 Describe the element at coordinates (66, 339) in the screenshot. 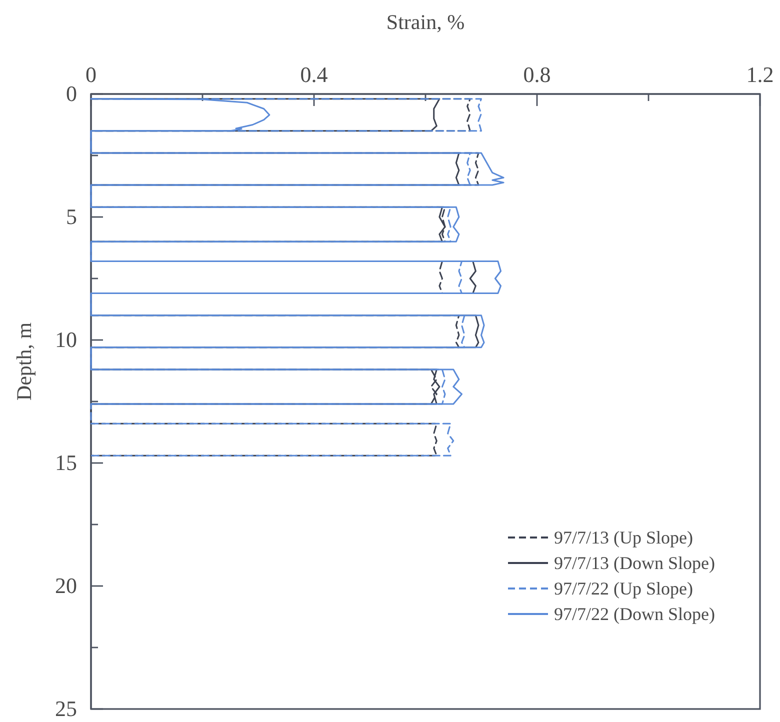

I see `y-tick-label: 10` at that location.